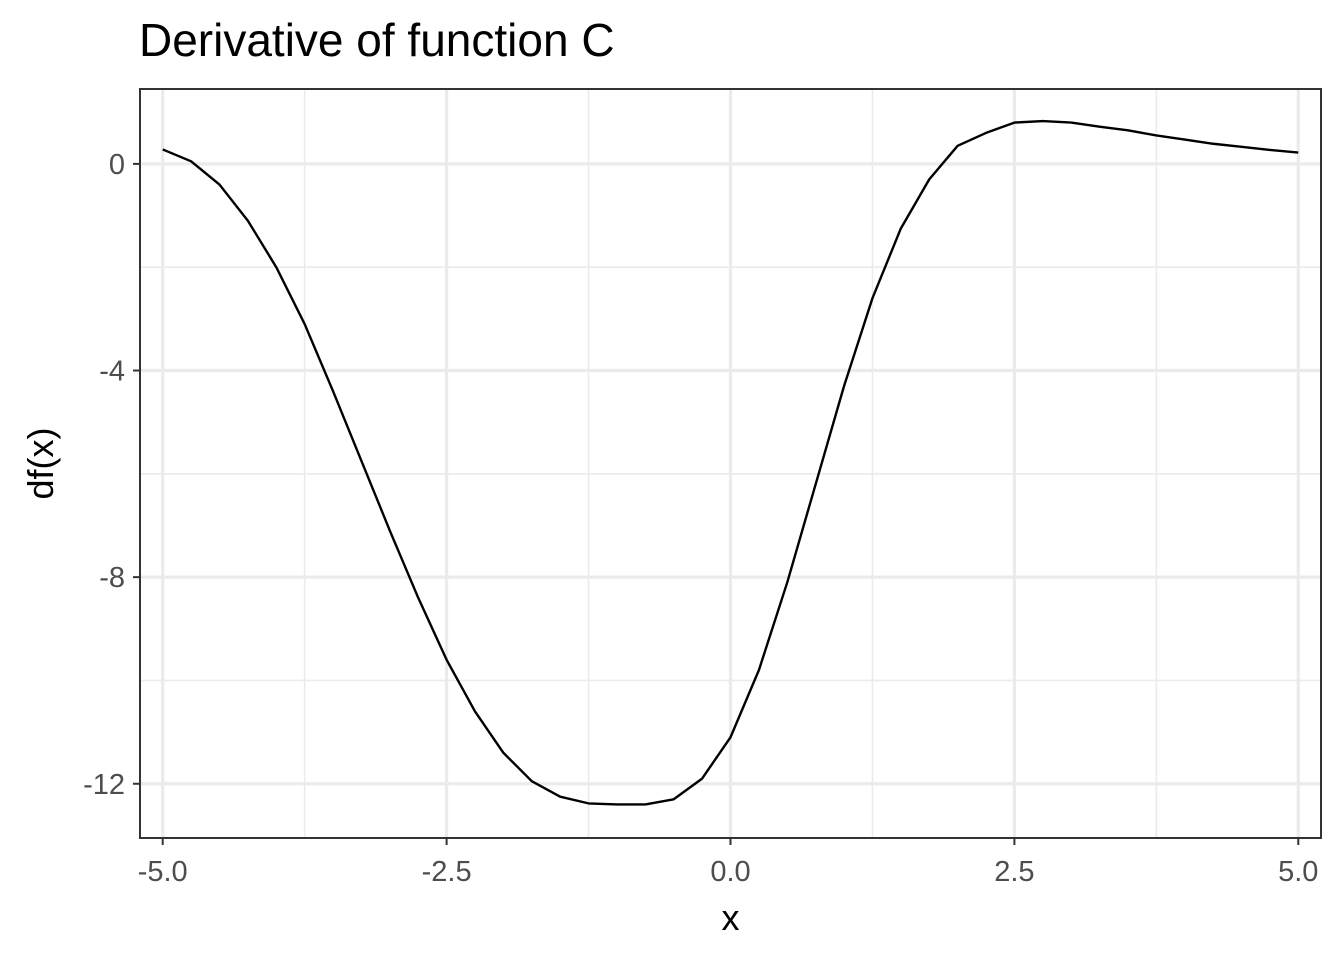  What do you see at coordinates (111, 475) in the screenshot?
I see `y-axis: -12 -8 -4 0` at bounding box center [111, 475].